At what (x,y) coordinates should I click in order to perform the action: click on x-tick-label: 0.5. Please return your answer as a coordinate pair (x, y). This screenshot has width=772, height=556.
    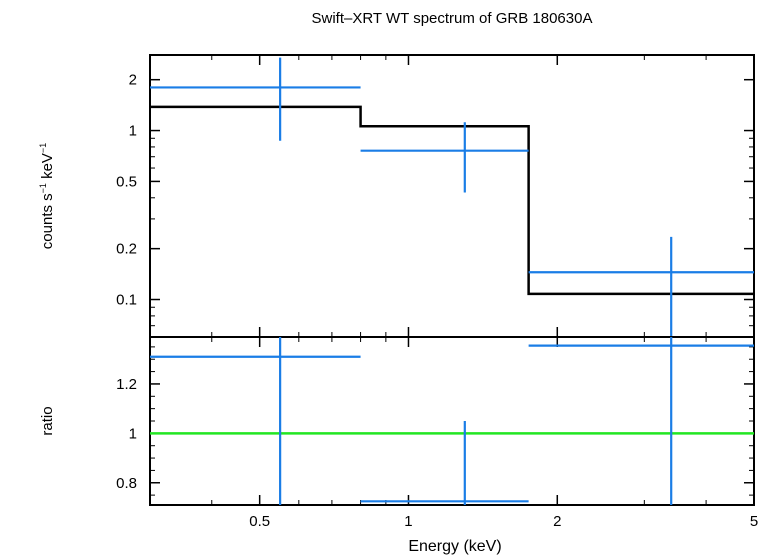
    Looking at the image, I should click on (259, 521).